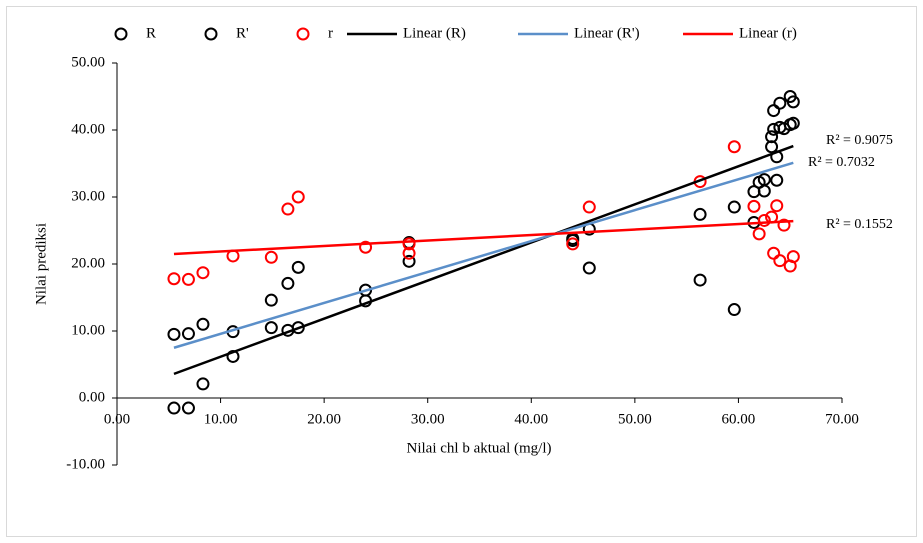  I want to click on trendline, so click(483, 237).